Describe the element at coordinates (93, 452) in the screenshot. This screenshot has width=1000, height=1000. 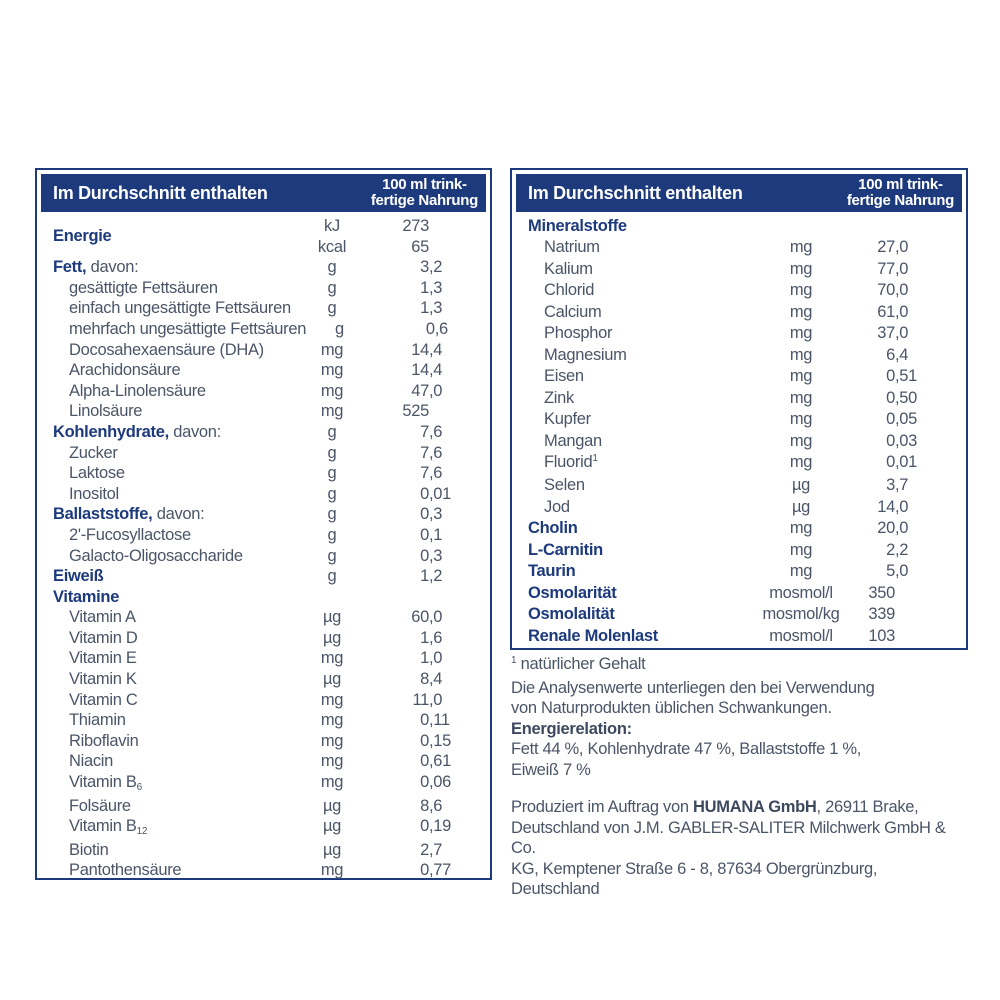
I see `row-label: Zucker` at that location.